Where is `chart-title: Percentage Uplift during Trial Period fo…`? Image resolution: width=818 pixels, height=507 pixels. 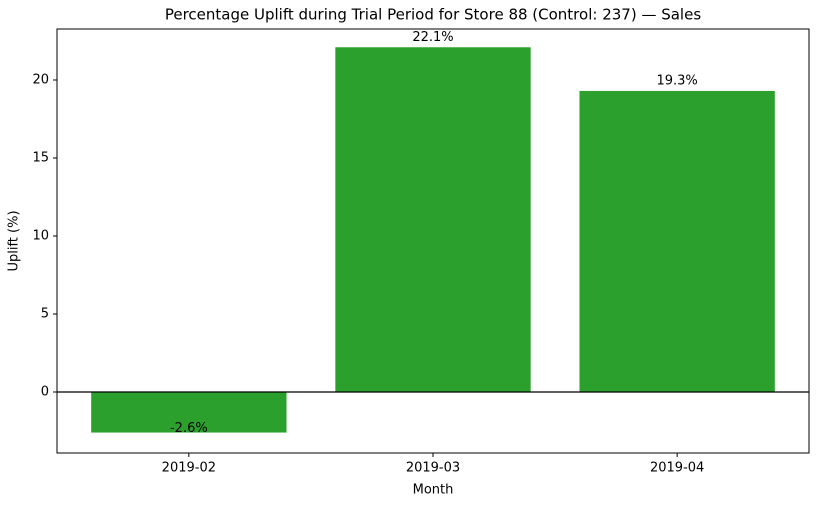
chart-title: Percentage Uplift during Trial Period fo… is located at coordinates (433, 15).